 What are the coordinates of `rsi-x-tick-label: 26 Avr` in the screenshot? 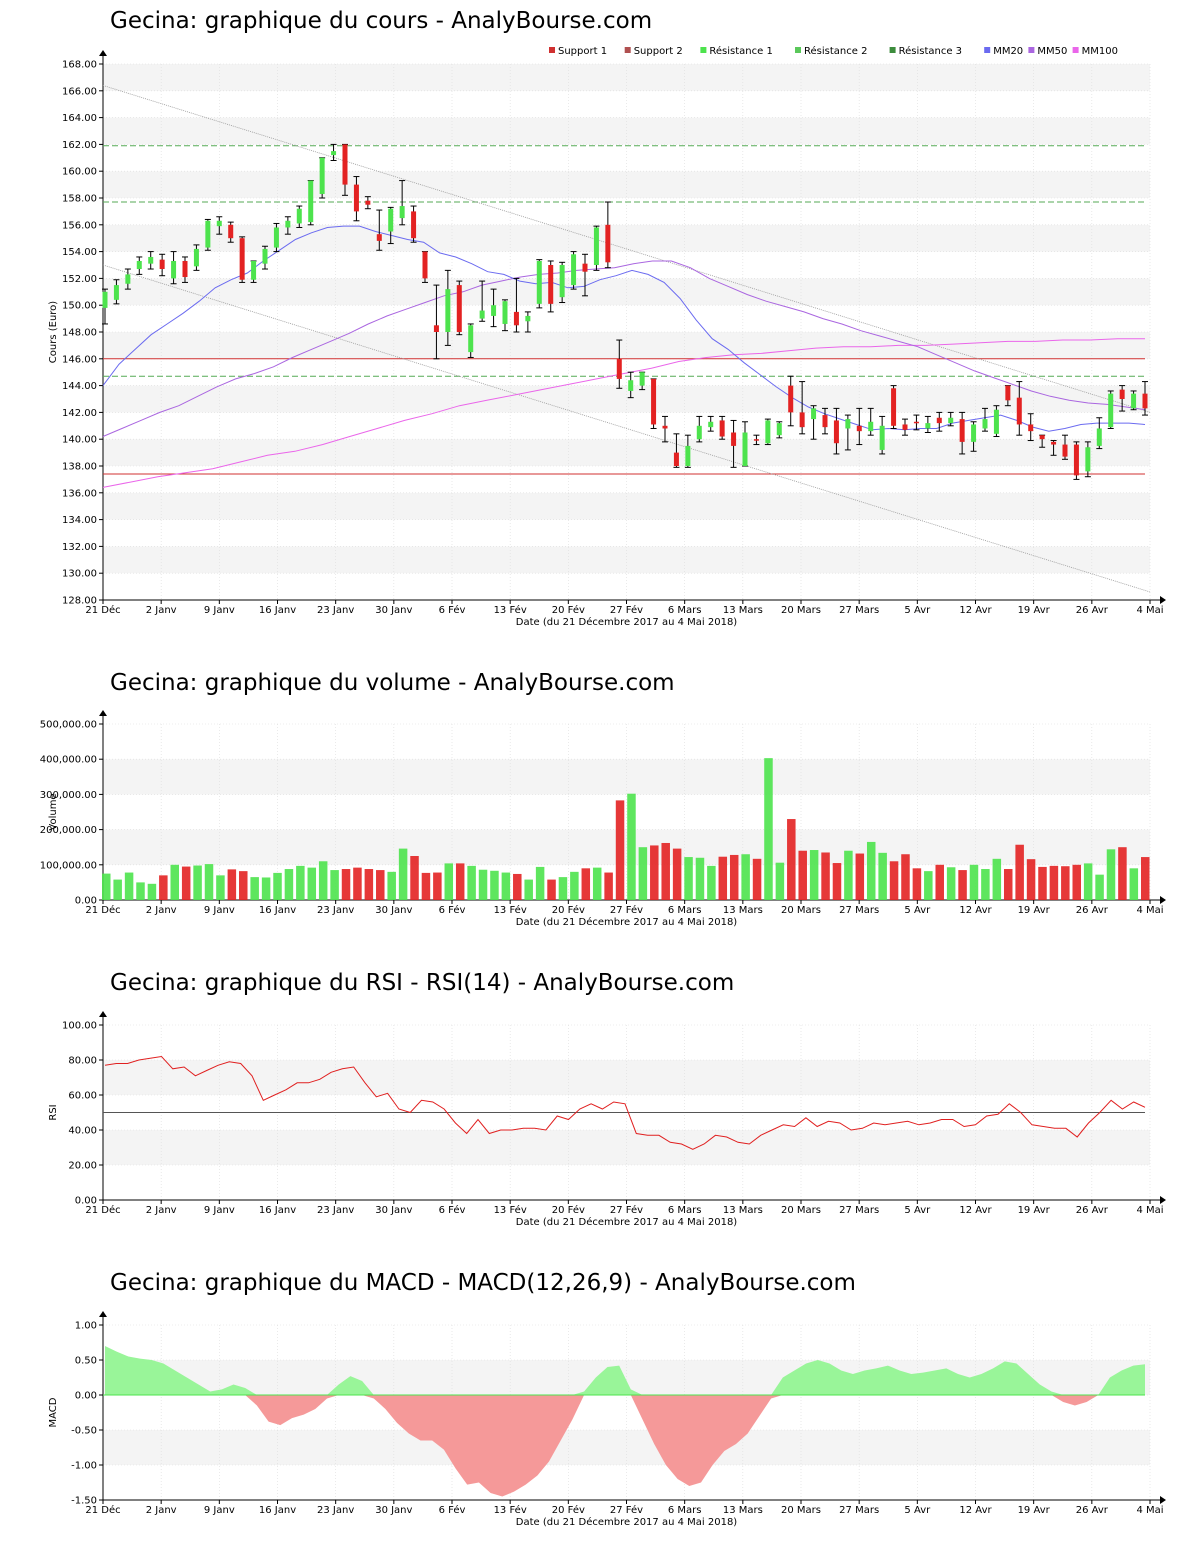 It's located at (1092, 1210).